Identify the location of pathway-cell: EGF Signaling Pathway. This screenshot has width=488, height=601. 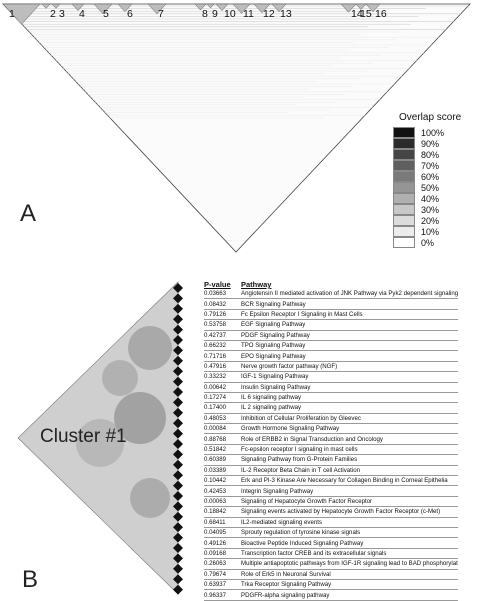
(273, 325).